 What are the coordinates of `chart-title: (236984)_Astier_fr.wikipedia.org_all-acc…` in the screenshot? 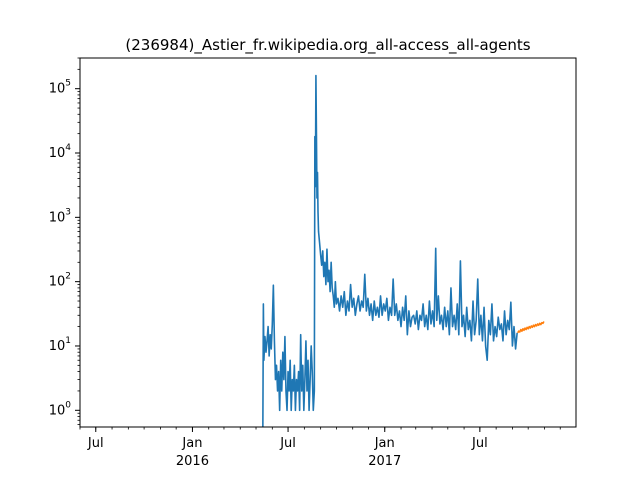 It's located at (327, 45).